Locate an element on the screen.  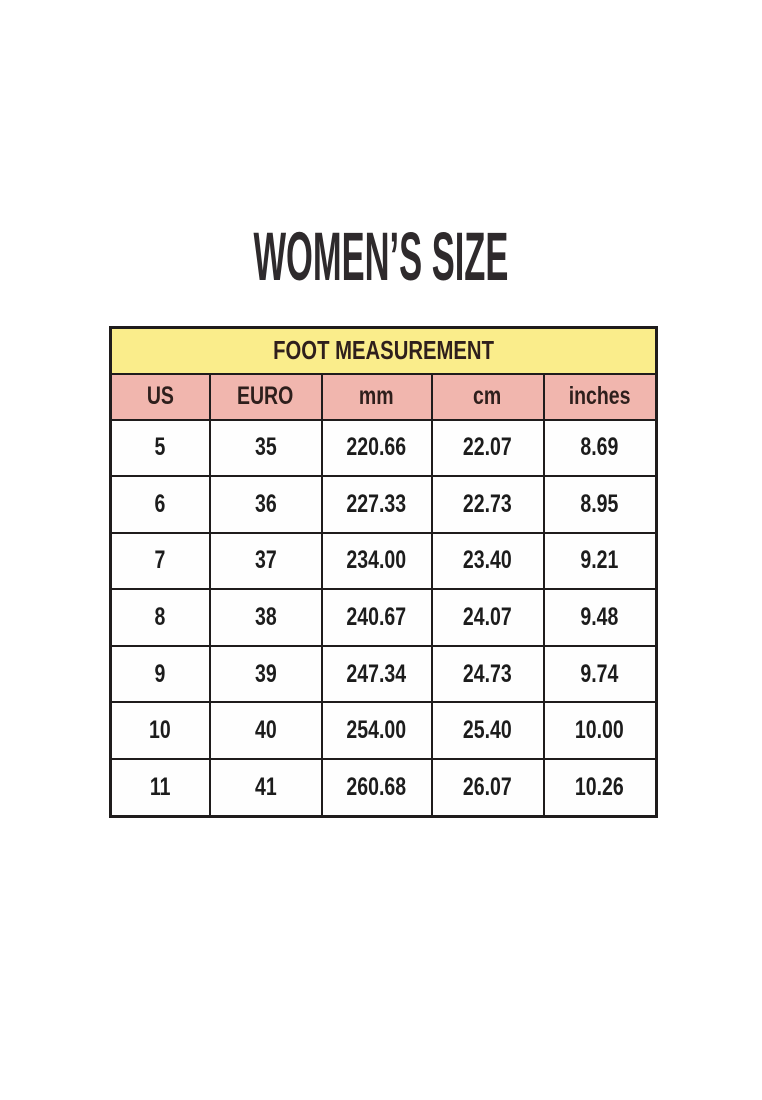
table-cell-value: 23.40 is located at coordinates (487, 560).